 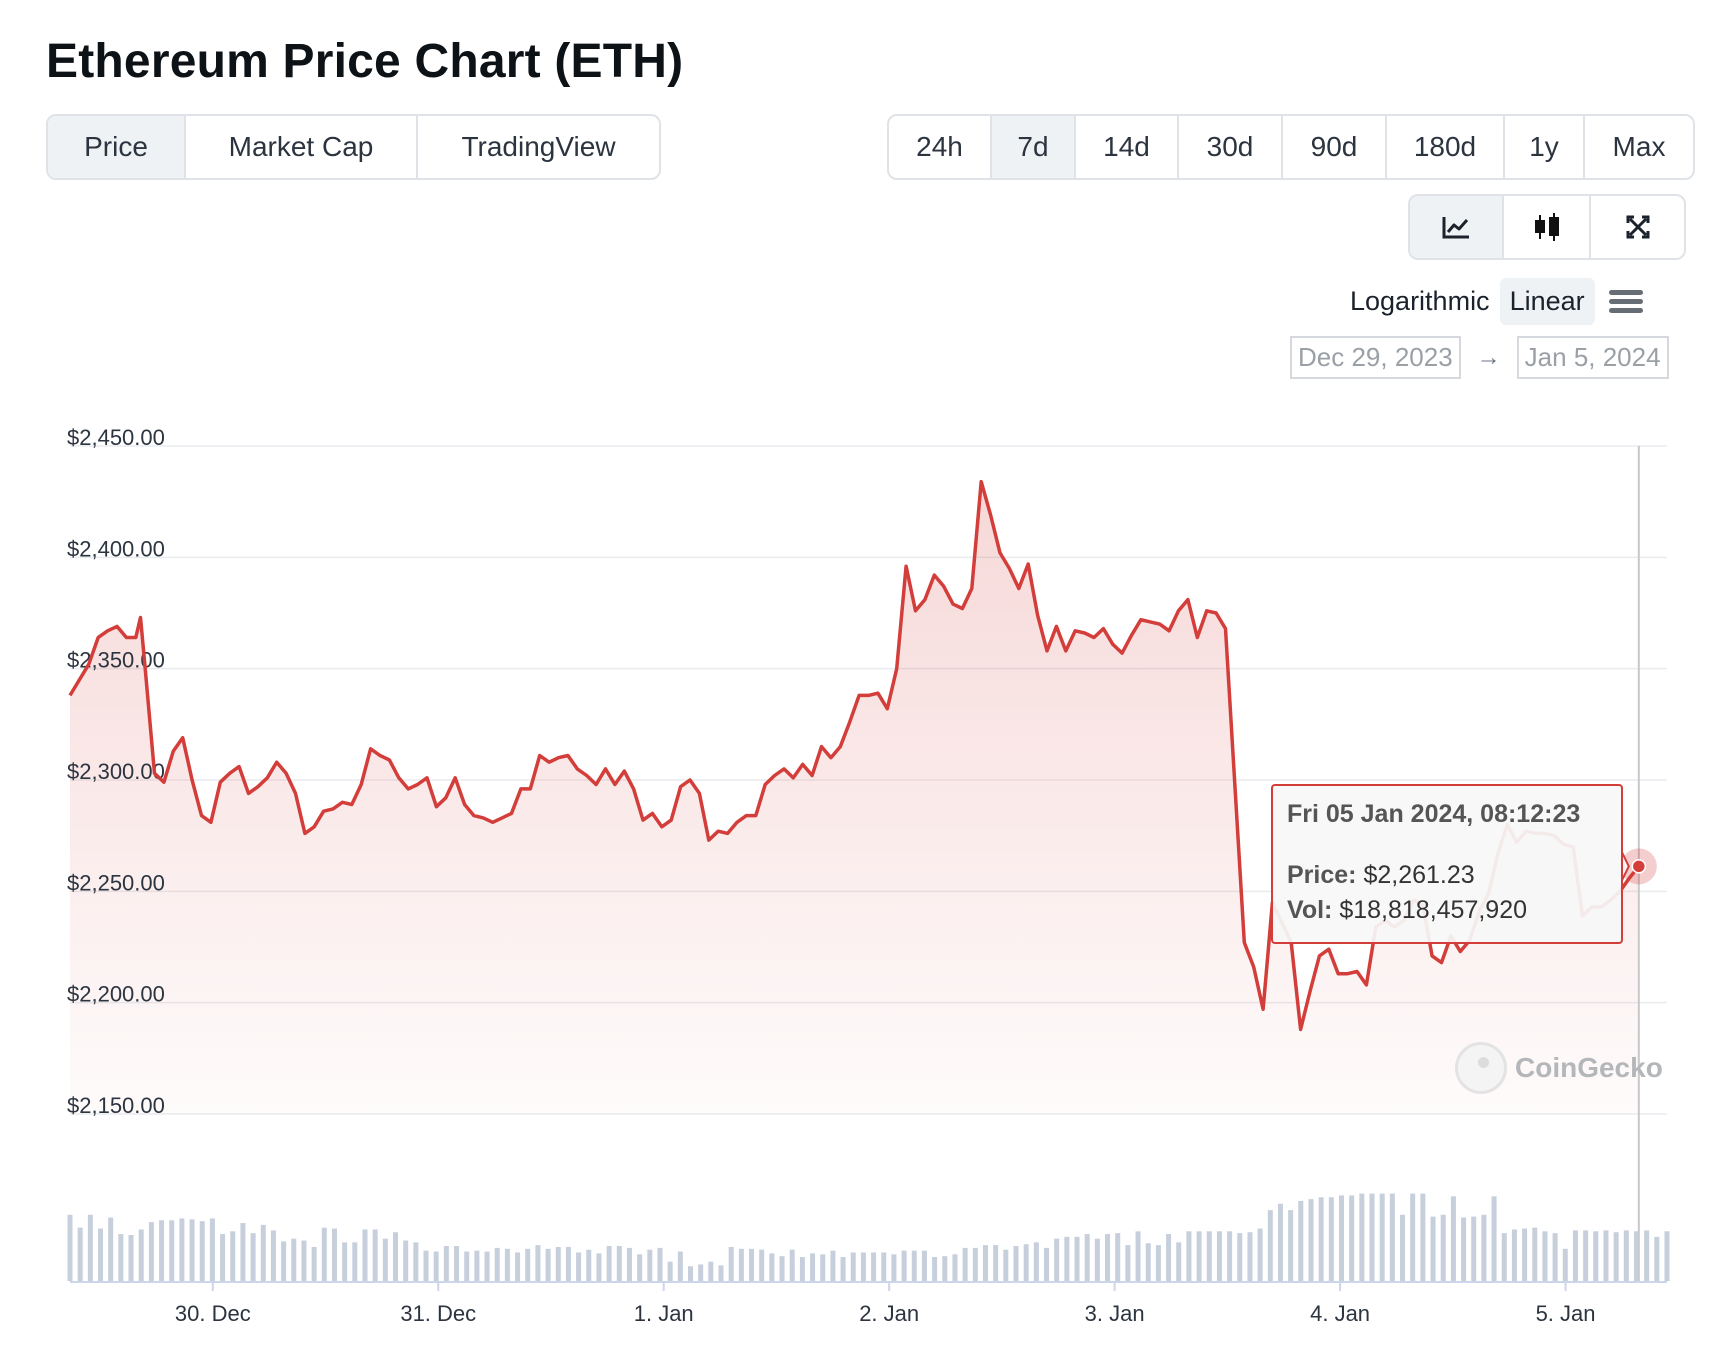 I want to click on tooltip-vol-value: $18,818,457,920, so click(x=1433, y=910).